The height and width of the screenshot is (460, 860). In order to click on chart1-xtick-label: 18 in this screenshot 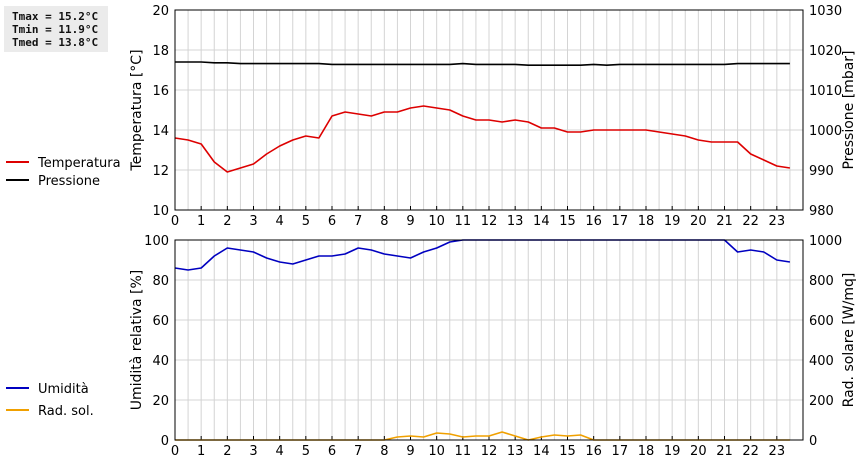, I will do `click(646, 221)`.